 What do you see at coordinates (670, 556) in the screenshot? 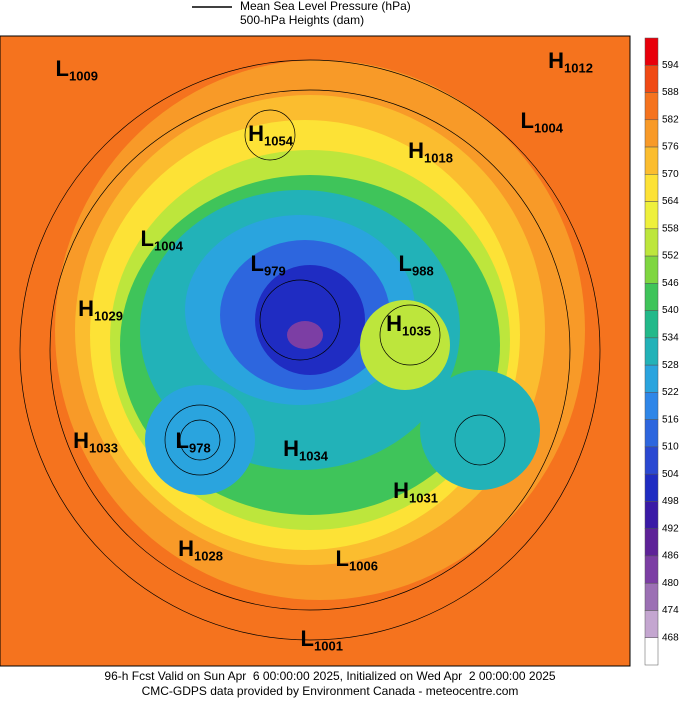
I see `colorbar-label: 486` at bounding box center [670, 556].